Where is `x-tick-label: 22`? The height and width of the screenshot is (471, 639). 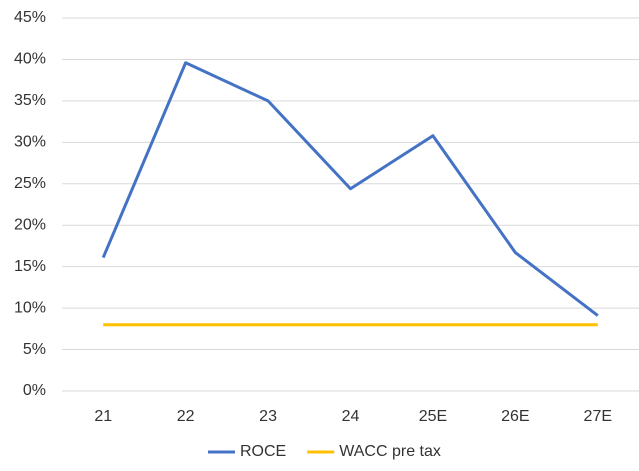
x-tick-label: 22 is located at coordinates (186, 416).